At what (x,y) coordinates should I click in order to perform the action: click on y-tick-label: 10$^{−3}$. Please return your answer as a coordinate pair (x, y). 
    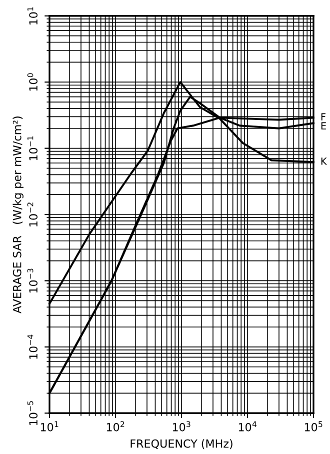
    Looking at the image, I should click on (32, 280).